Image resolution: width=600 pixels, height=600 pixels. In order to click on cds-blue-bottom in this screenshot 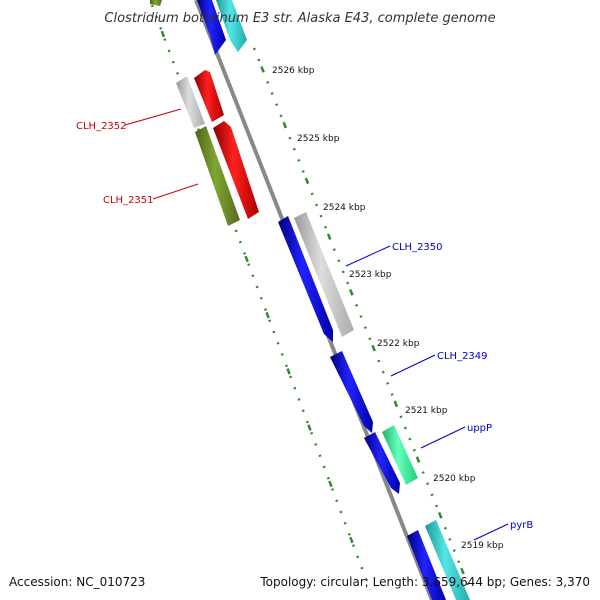, I will do `click(426, 565)`.